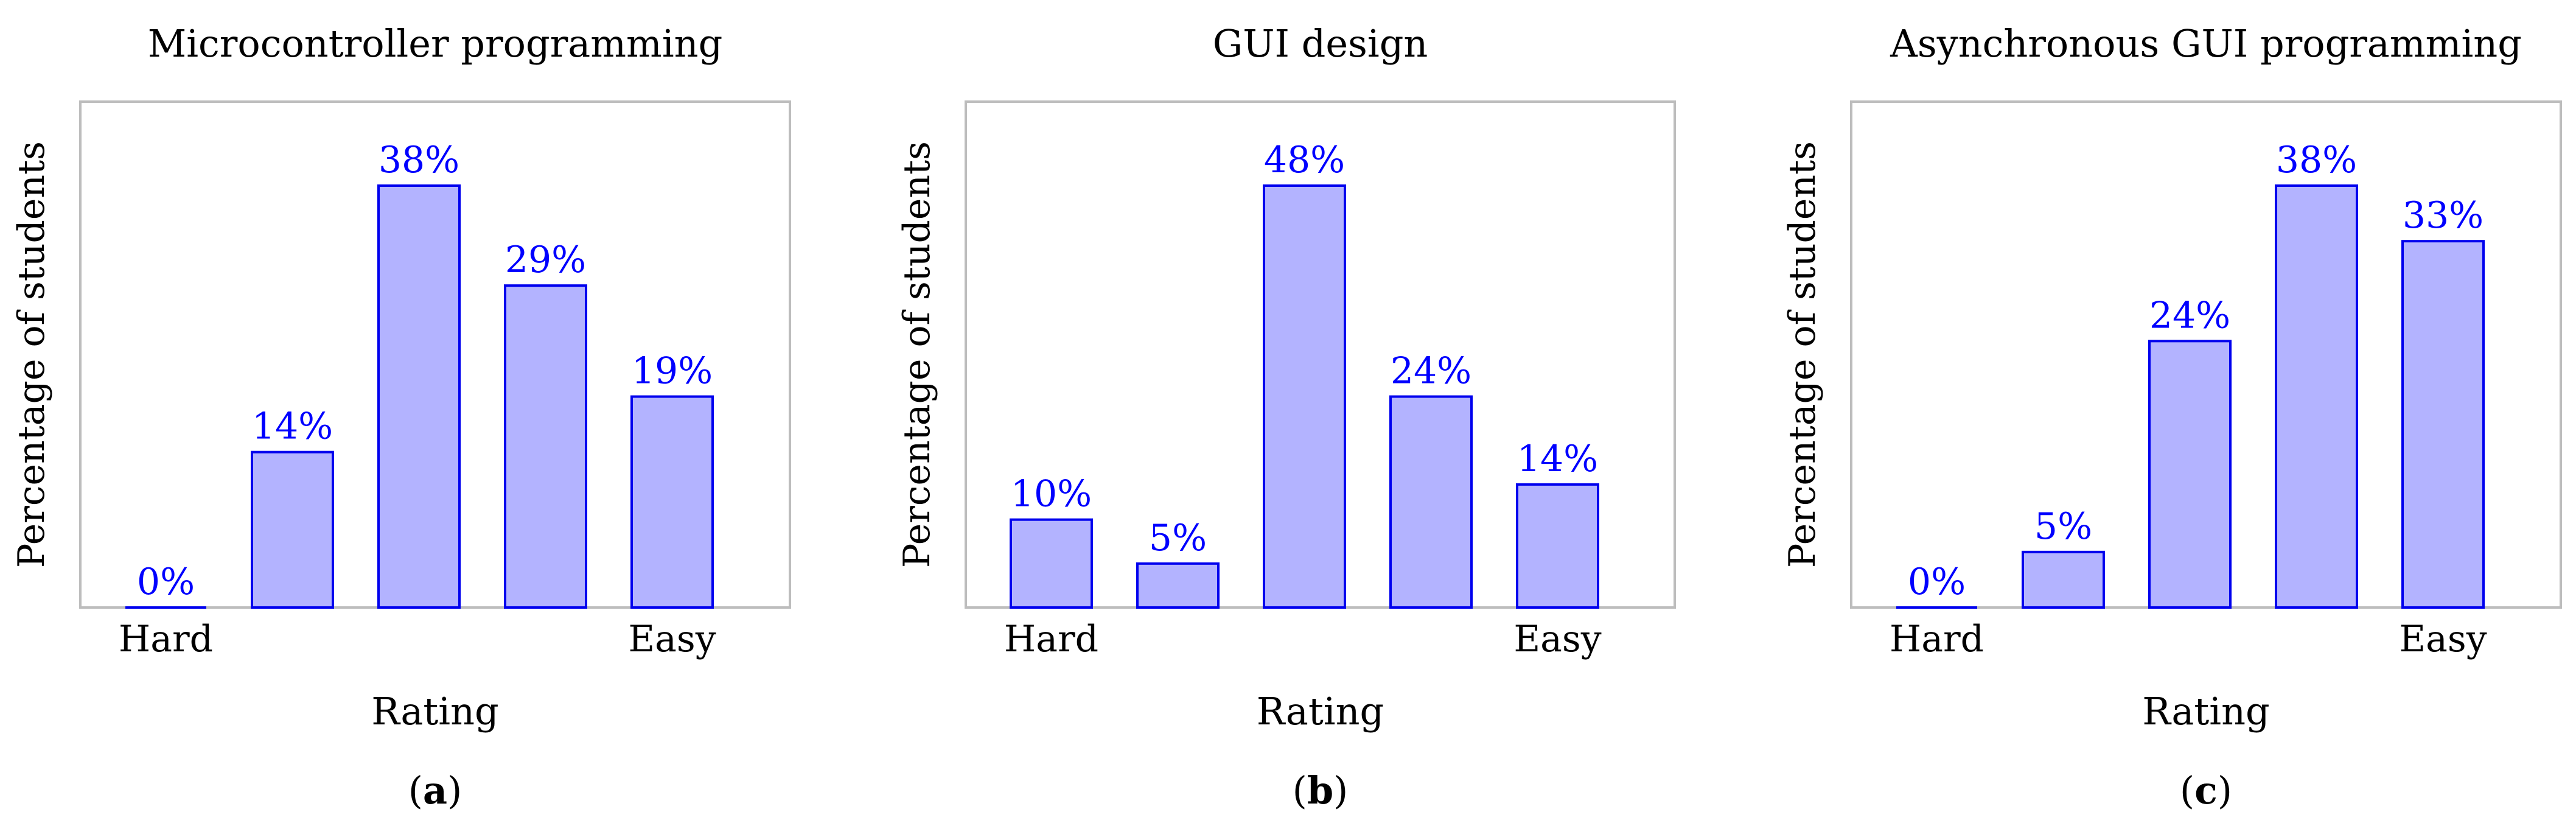 This screenshot has height=837, width=2576. I want to click on panel-label: (b), so click(1321, 790).